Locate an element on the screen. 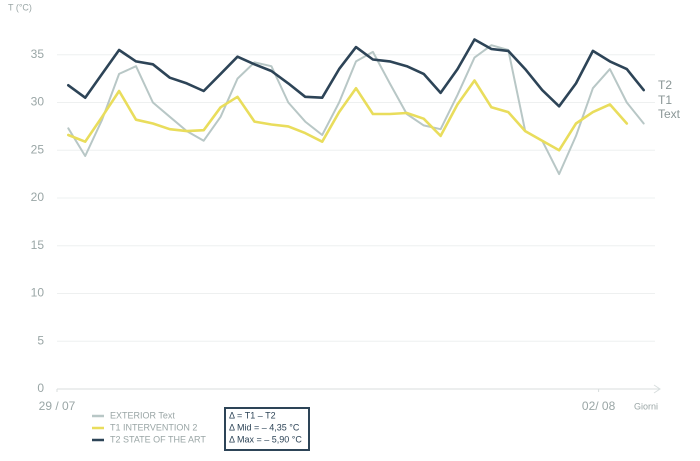  annotation-line: Δ Max = – 5,90 °C is located at coordinates (265, 439).